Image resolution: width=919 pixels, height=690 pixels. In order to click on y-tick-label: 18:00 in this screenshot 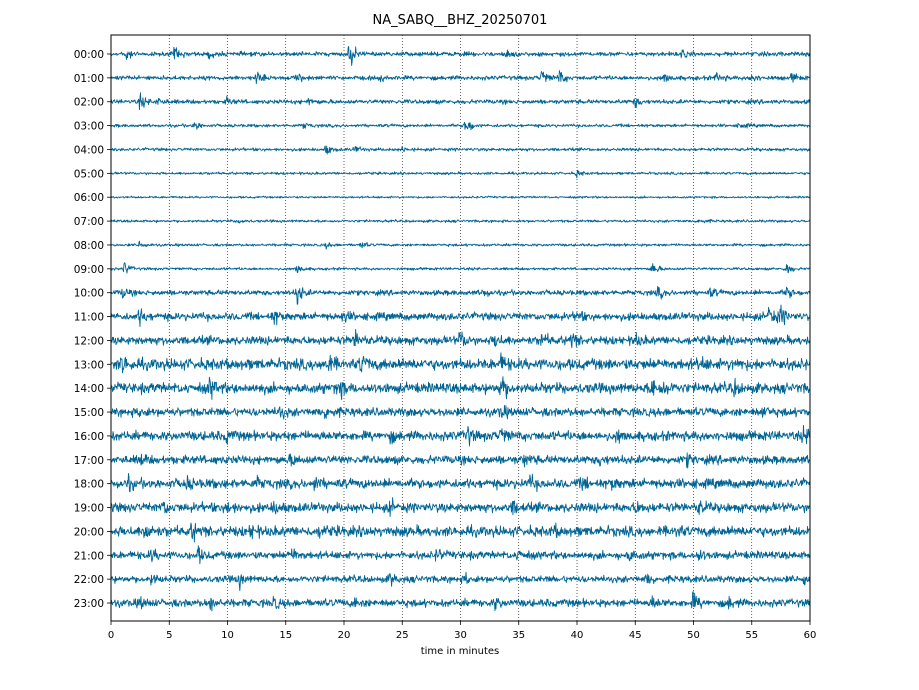, I will do `click(89, 485)`.